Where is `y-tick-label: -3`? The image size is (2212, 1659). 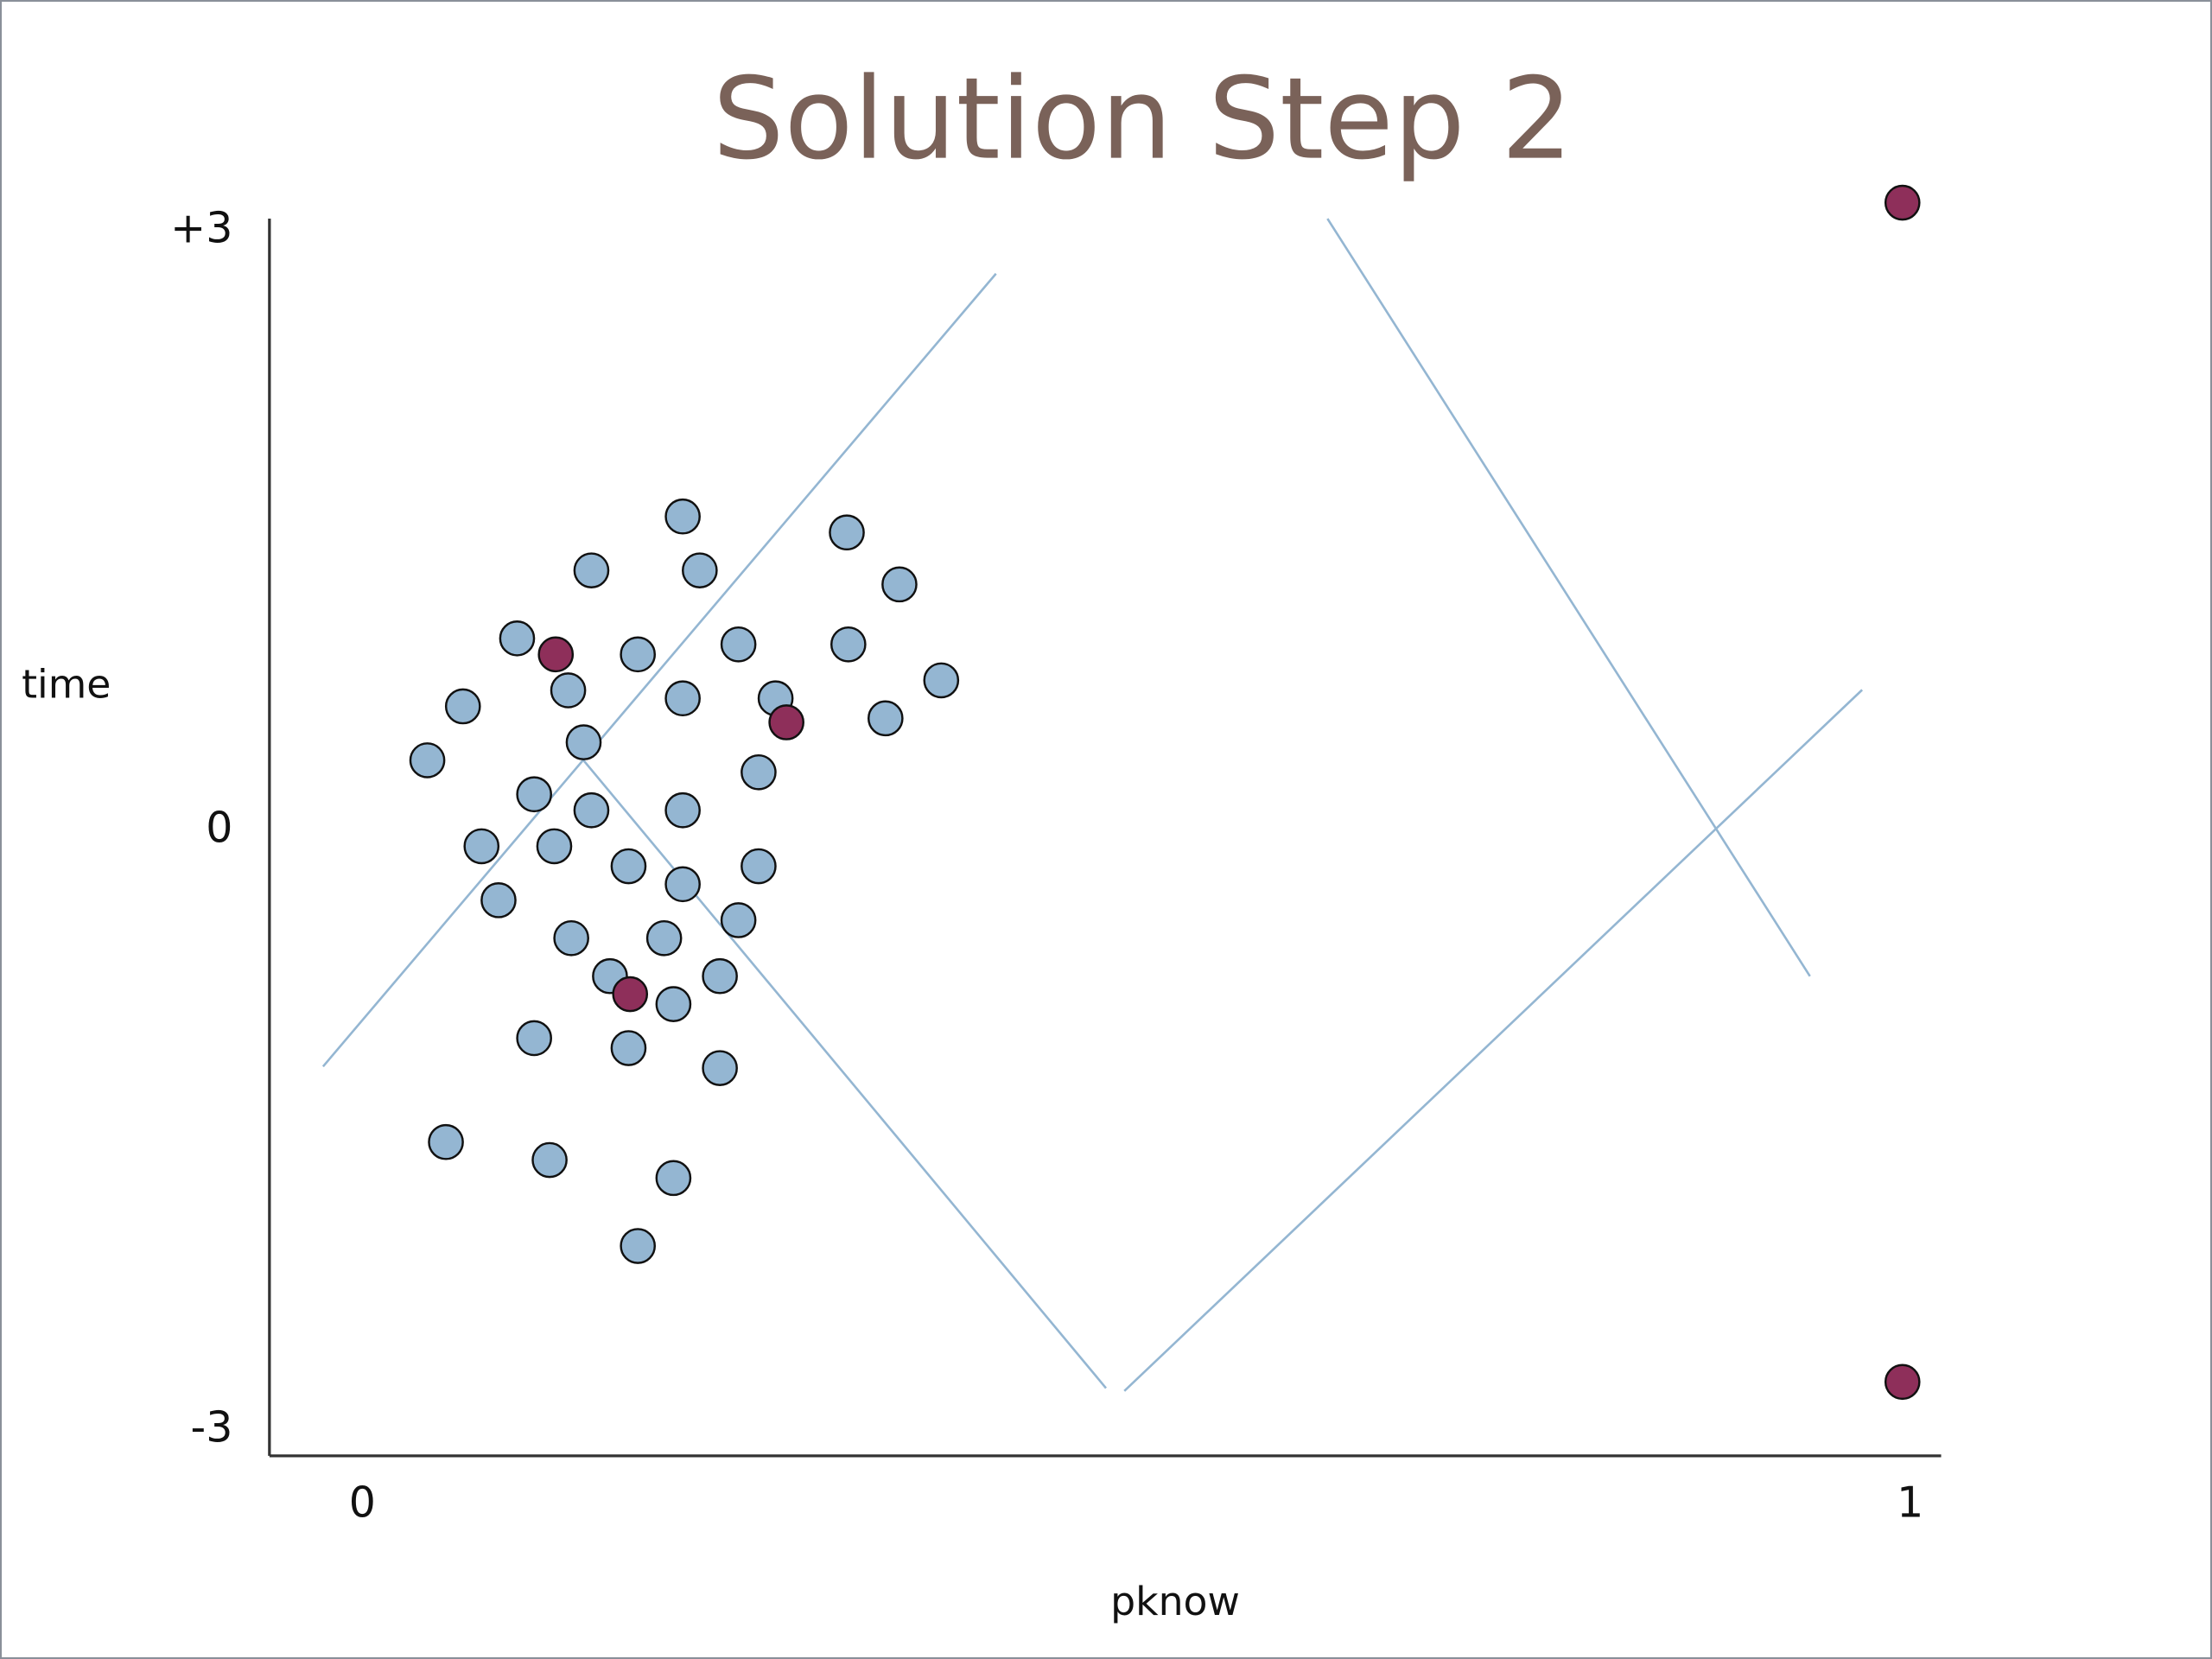
y-tick-label: -3 is located at coordinates (212, 1427).